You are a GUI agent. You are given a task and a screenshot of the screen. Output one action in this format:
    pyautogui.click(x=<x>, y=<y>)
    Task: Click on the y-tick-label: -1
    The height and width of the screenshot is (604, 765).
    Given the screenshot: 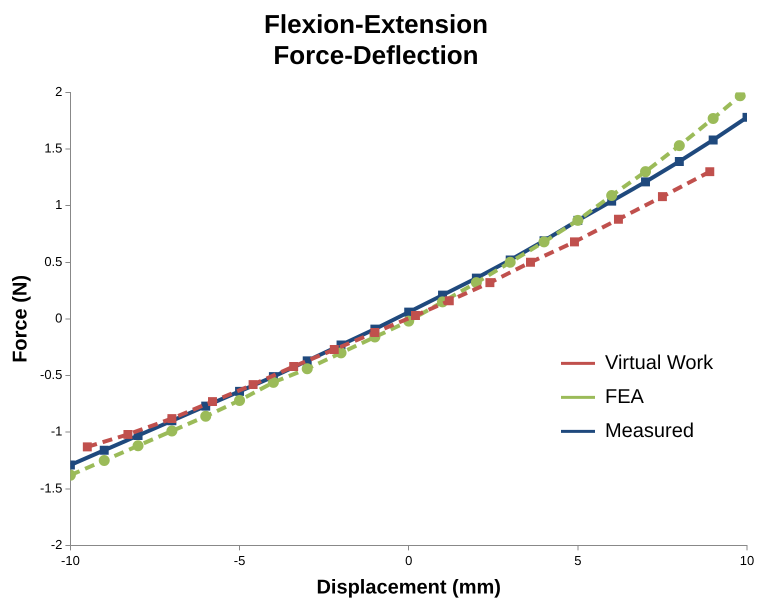 What is the action you would take?
    pyautogui.click(x=56, y=431)
    